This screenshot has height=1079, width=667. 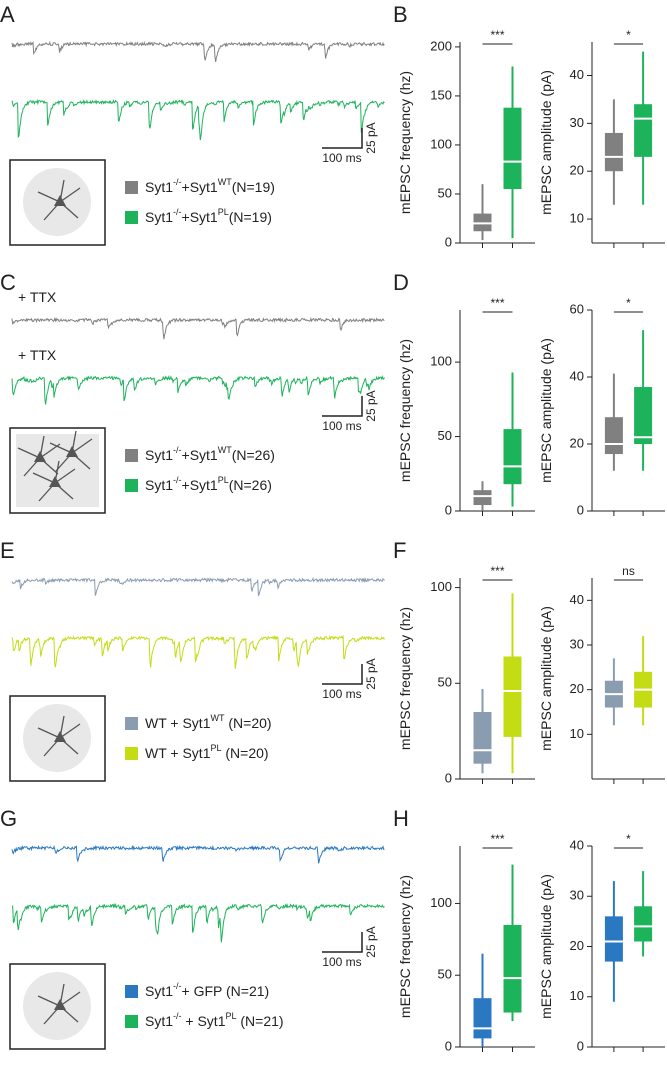 I want to click on legend-text: + GFP (N=21), so click(x=226, y=991).